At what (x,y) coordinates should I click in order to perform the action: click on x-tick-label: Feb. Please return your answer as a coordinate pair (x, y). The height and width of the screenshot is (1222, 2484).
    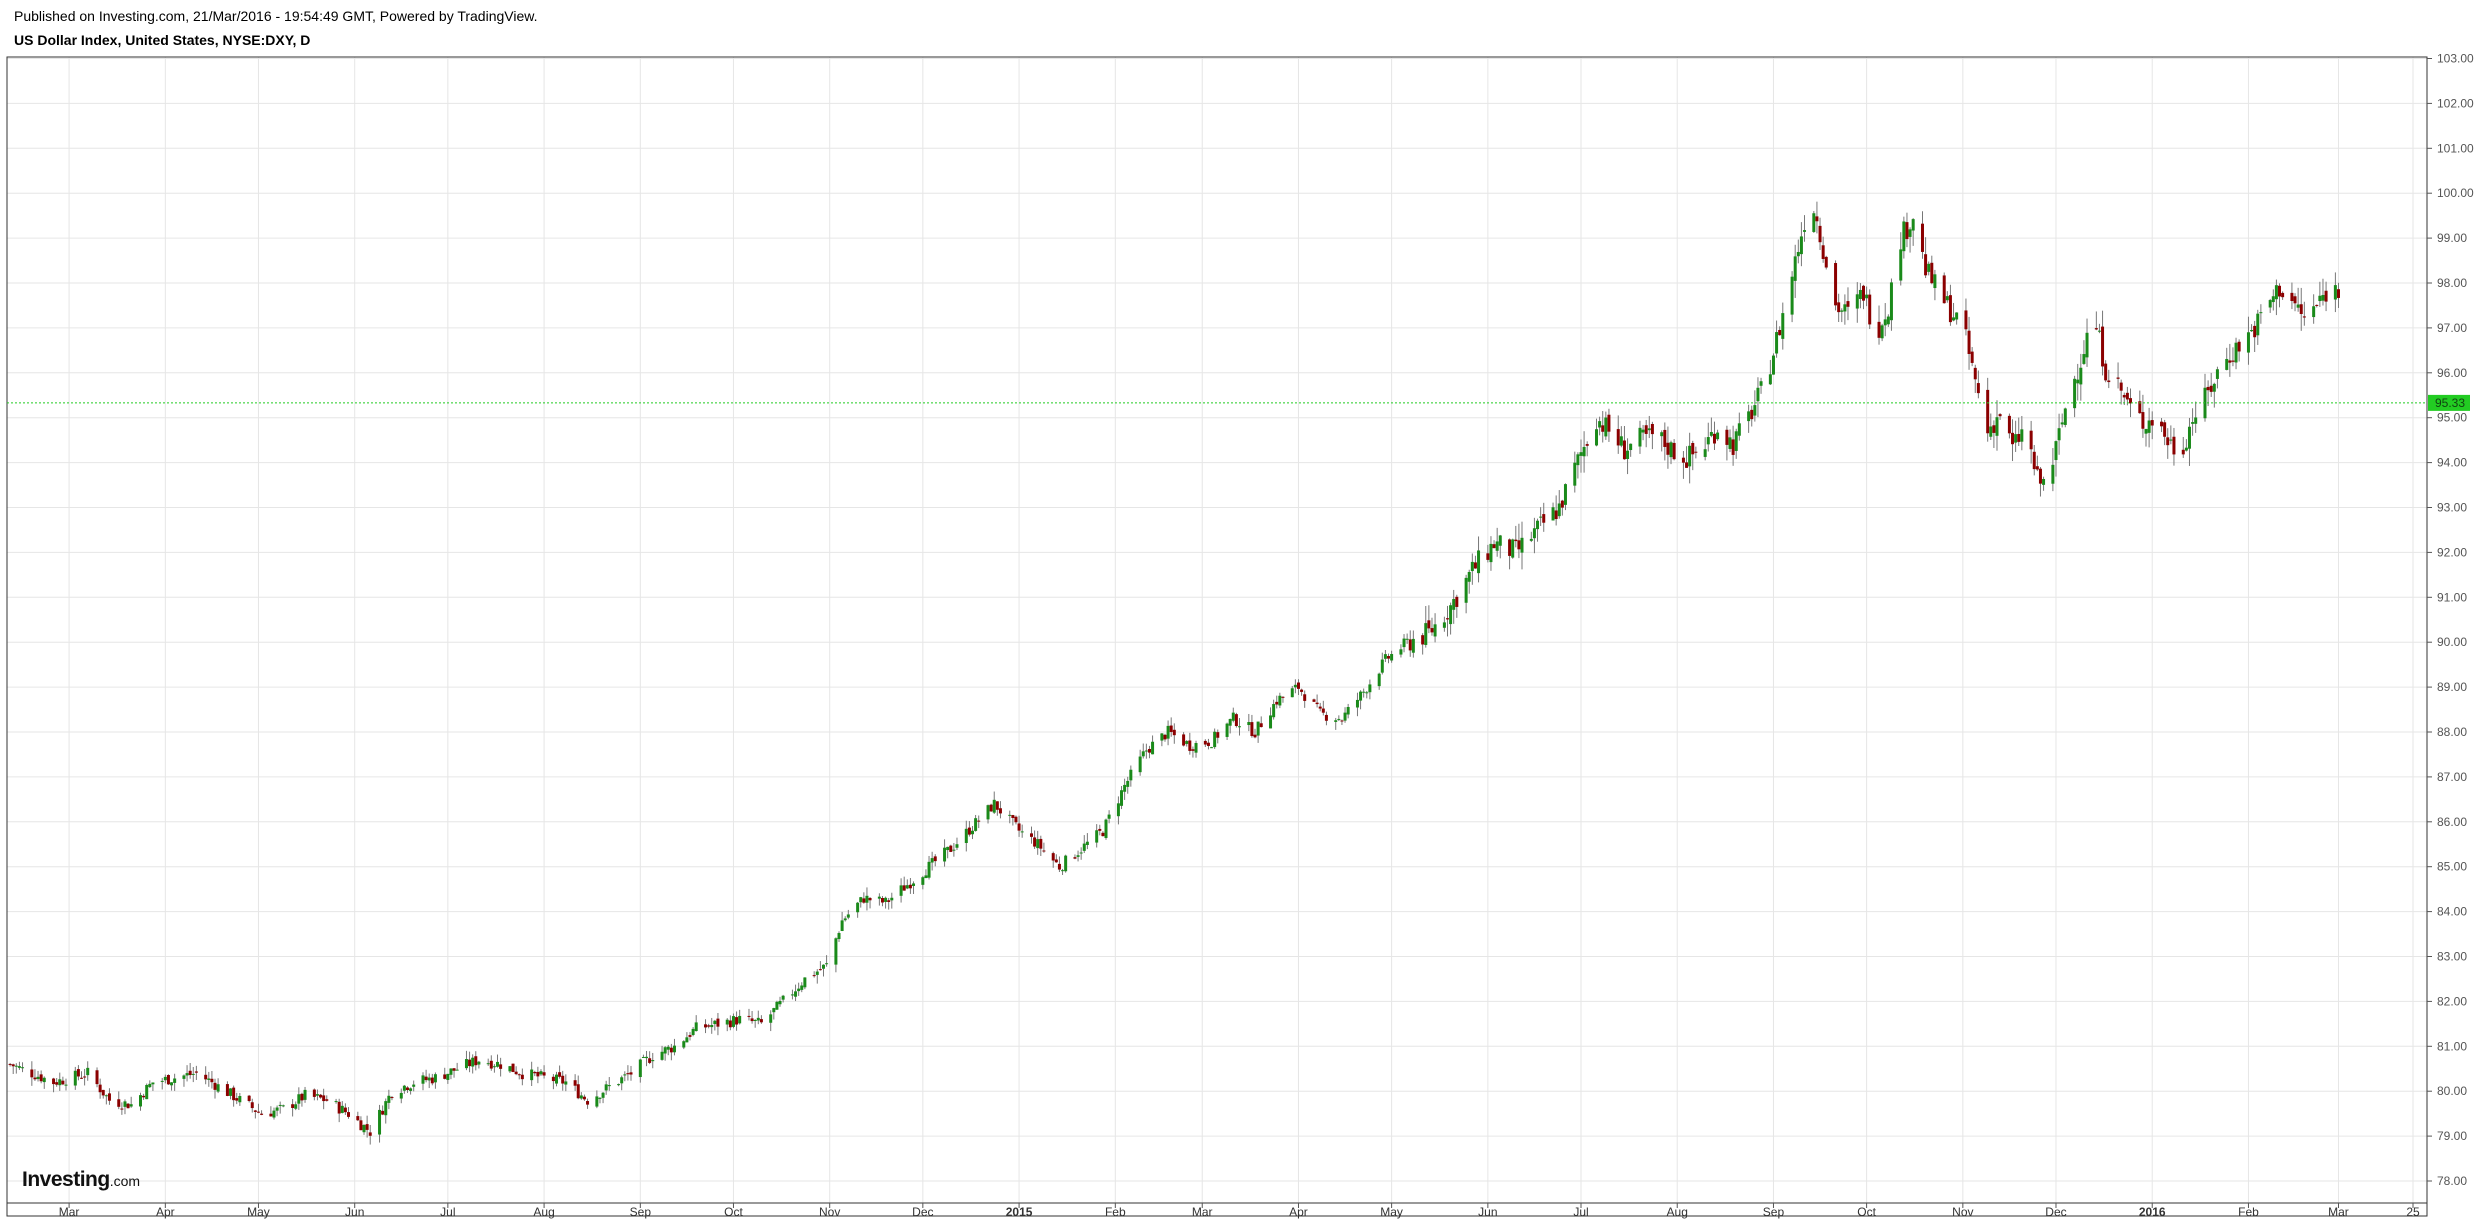
    Looking at the image, I should click on (1115, 1212).